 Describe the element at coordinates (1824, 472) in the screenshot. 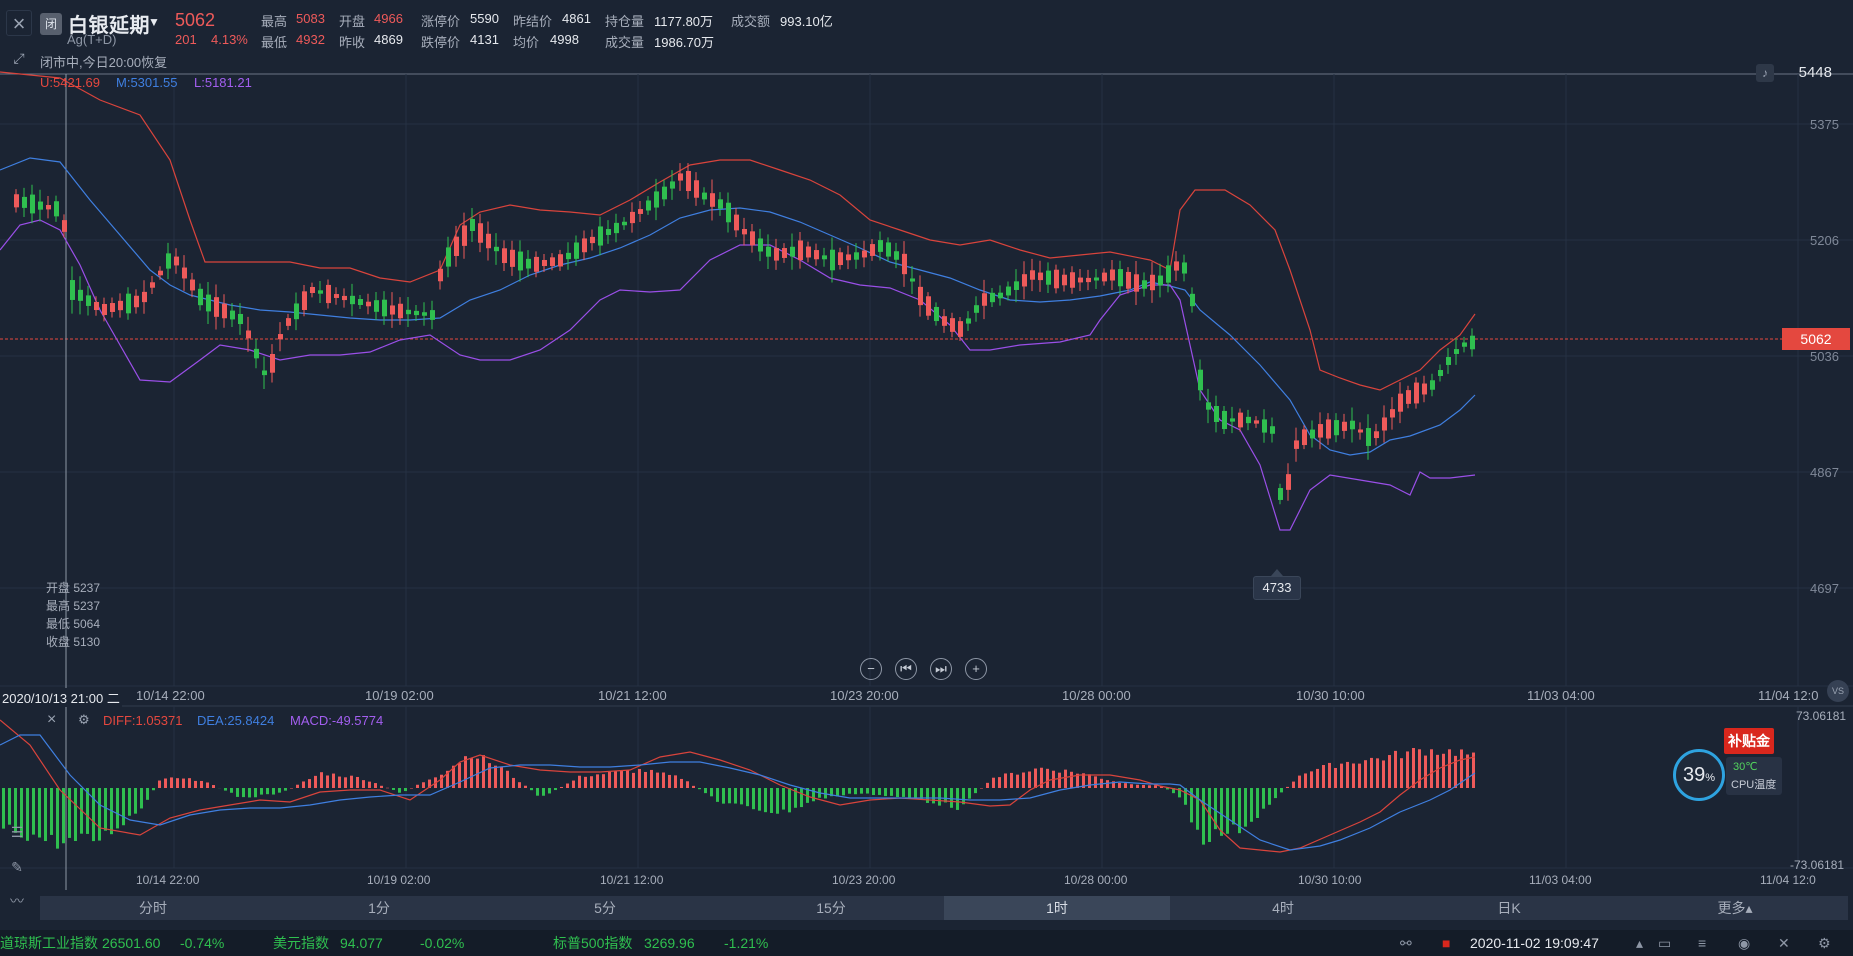

I see `price-axis-label: 4867` at that location.